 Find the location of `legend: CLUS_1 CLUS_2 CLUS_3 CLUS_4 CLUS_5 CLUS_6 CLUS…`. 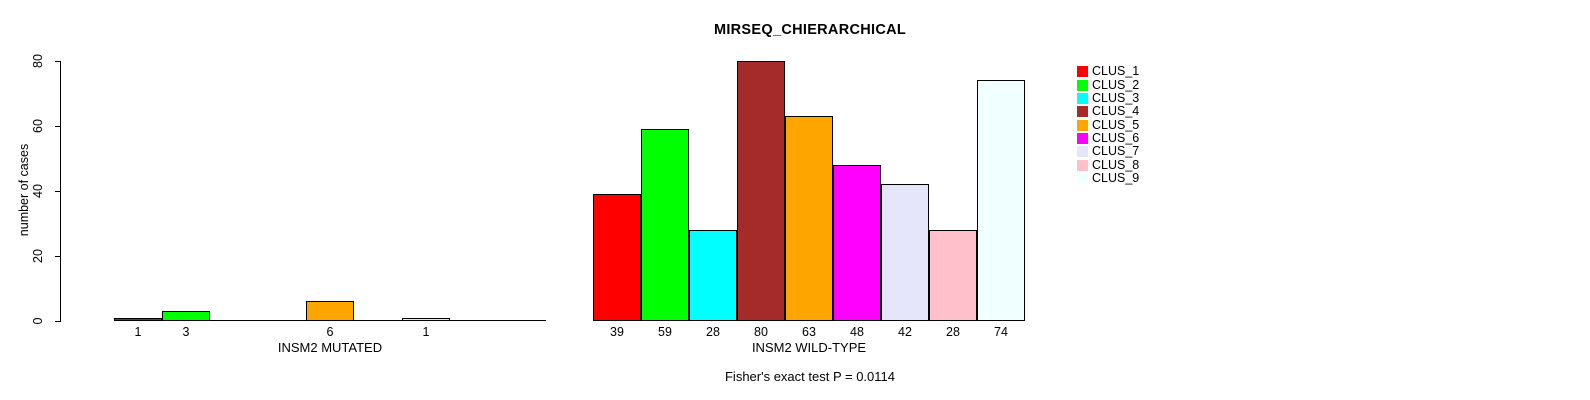

legend: CLUS_1 CLUS_2 CLUS_3 CLUS_4 CLUS_5 CLUS_6 CLUS… is located at coordinates (1108, 125).